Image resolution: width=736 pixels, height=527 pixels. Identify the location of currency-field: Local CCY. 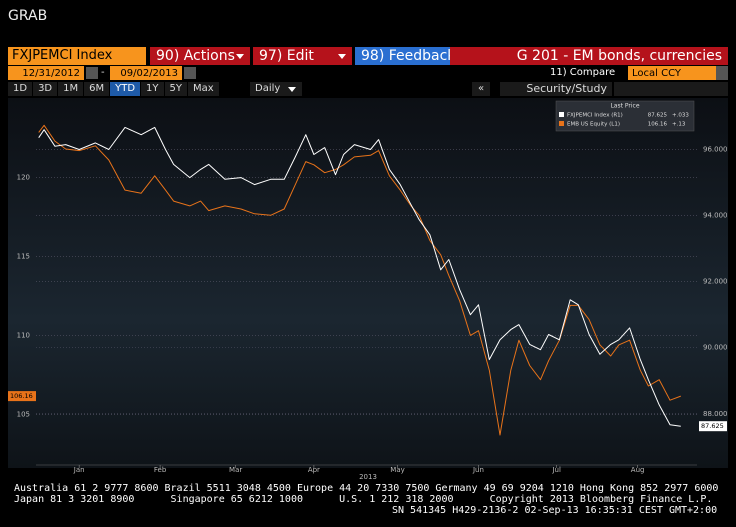
(672, 73).